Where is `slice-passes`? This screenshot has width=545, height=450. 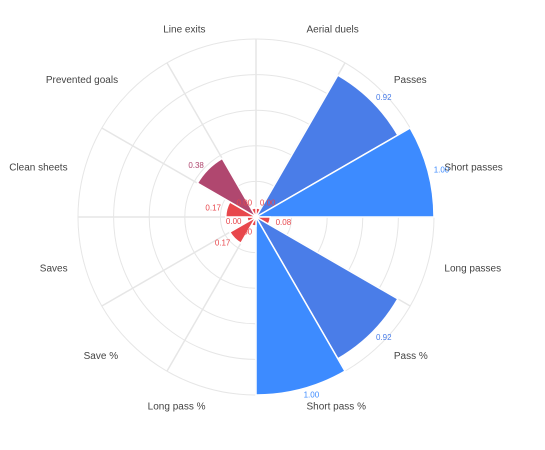
slice-passes is located at coordinates (326, 147).